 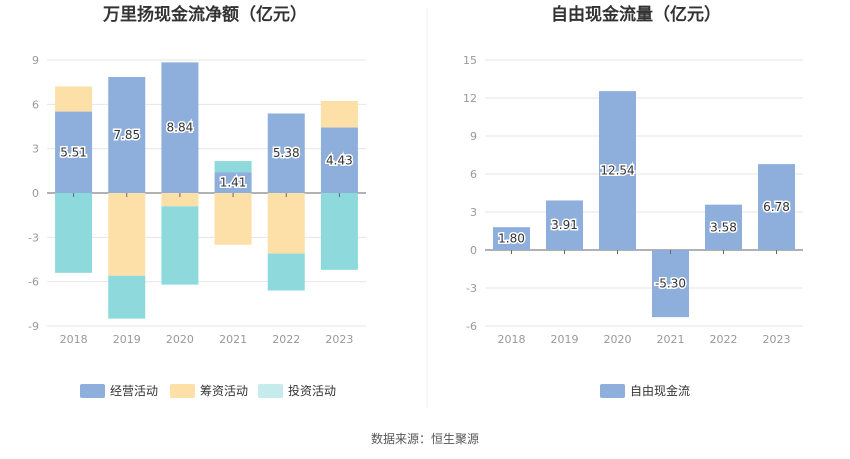 I want to click on data-label: 3.91, so click(x=564, y=225).